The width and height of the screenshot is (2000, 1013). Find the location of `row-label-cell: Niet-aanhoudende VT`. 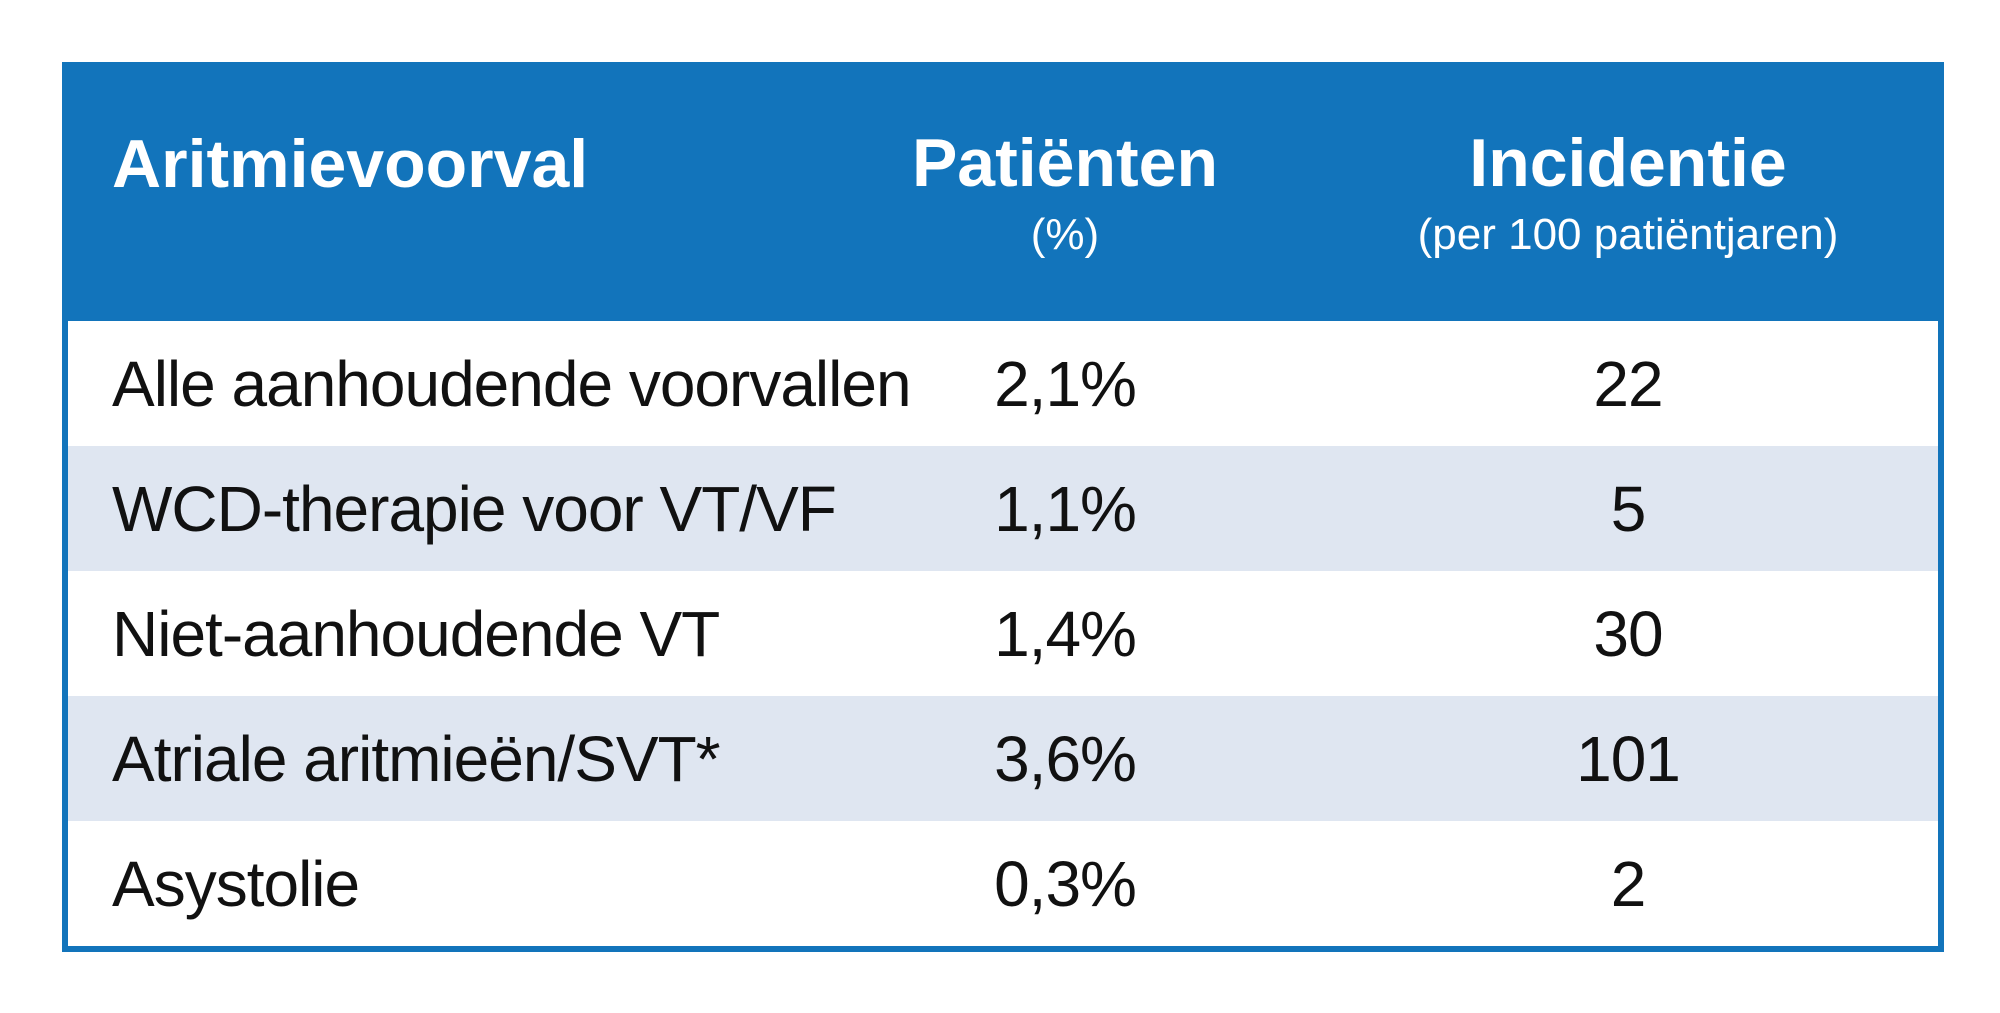

row-label-cell: Niet-aanhoudende VT is located at coordinates (416, 633).